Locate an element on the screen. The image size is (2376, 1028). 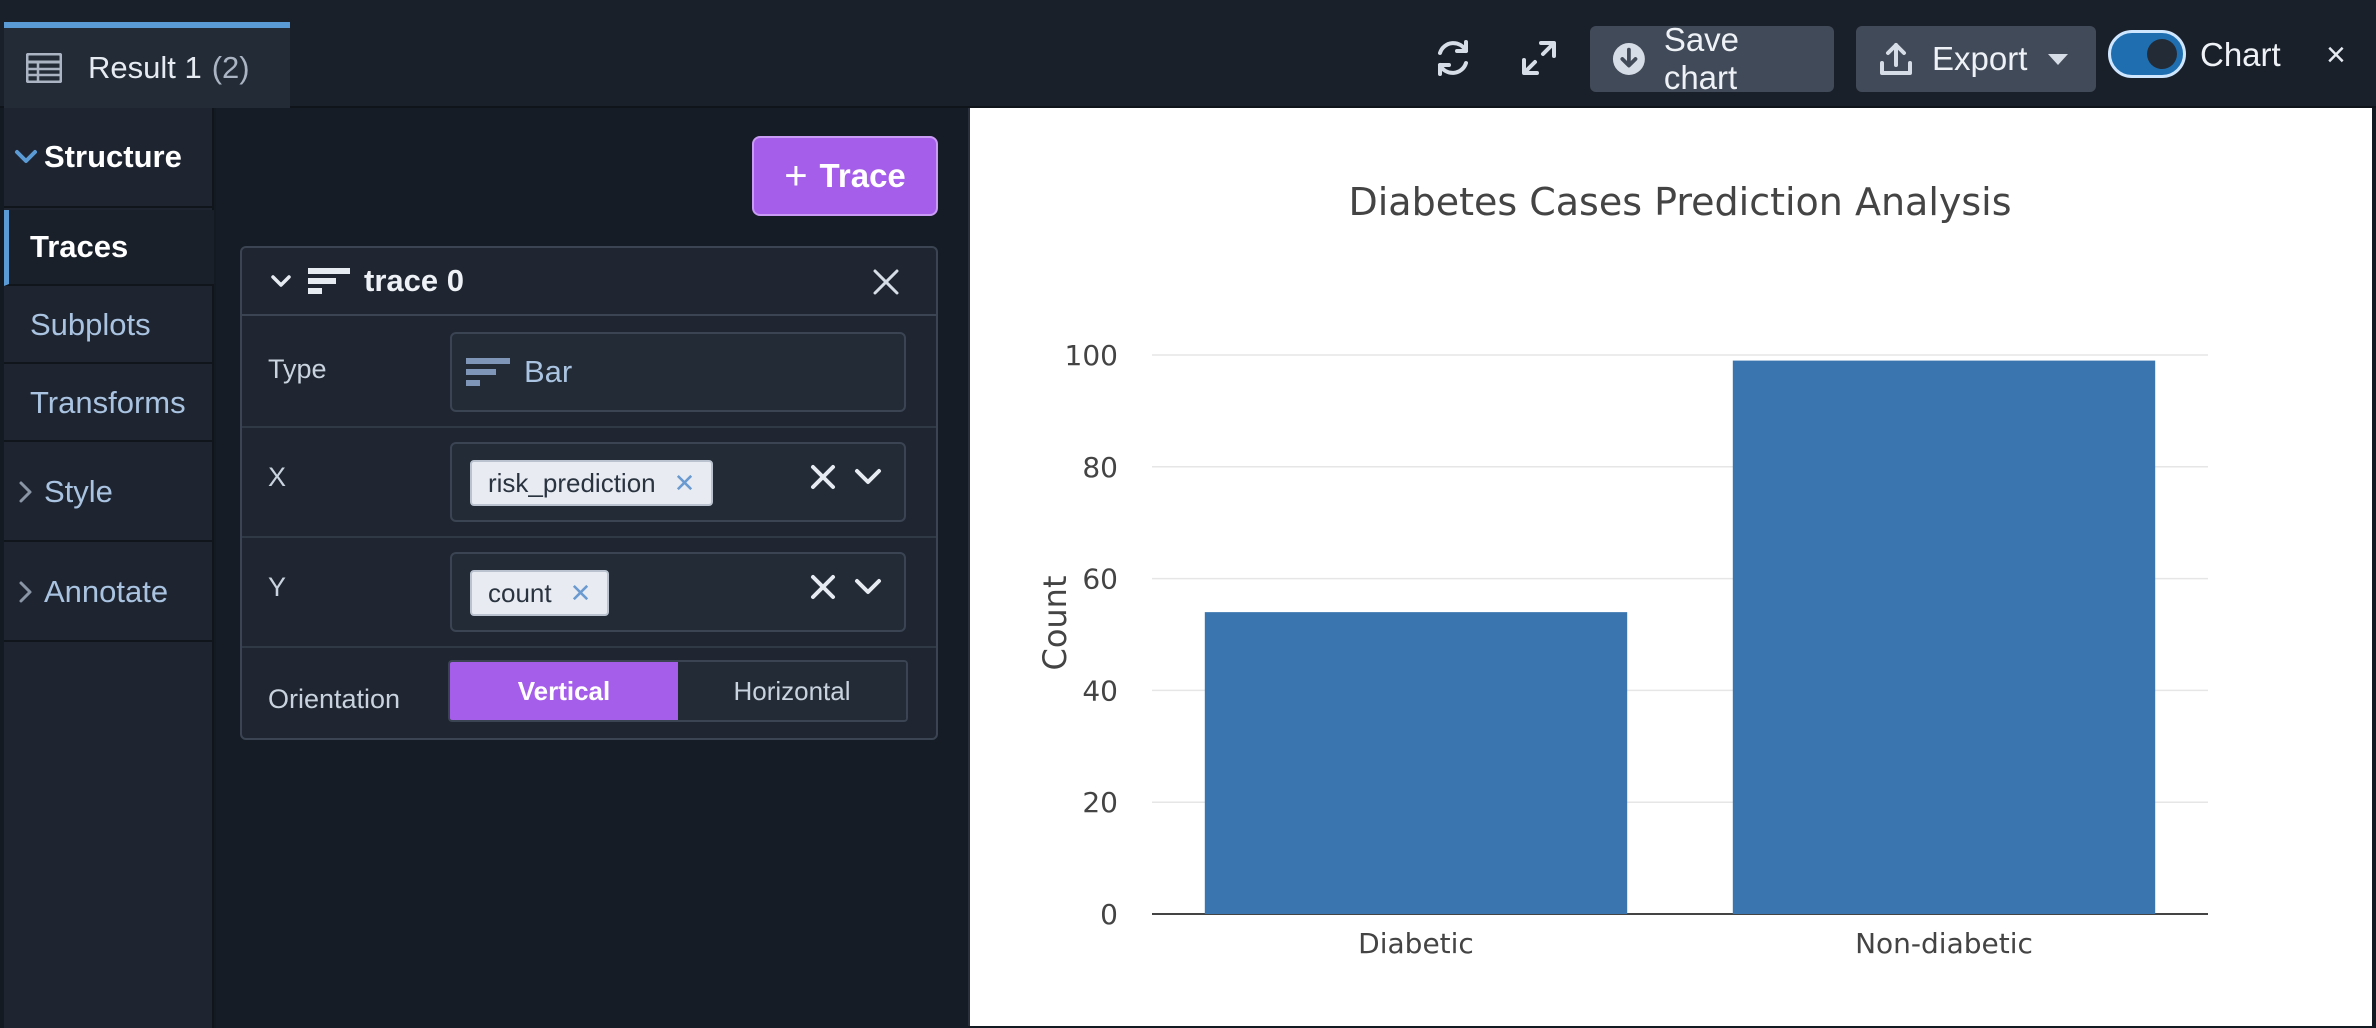
plus-icon: + is located at coordinates (796, 175).